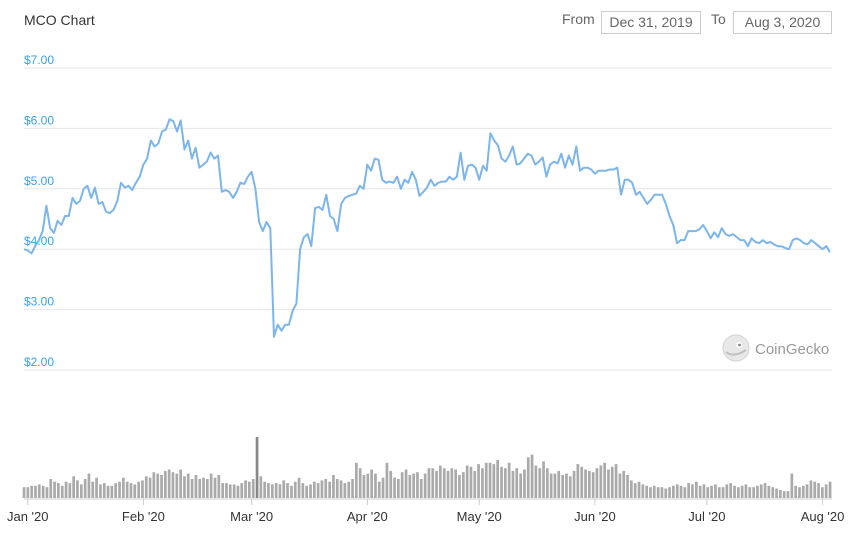 This screenshot has width=850, height=544. I want to click on to-label: To, so click(718, 19).